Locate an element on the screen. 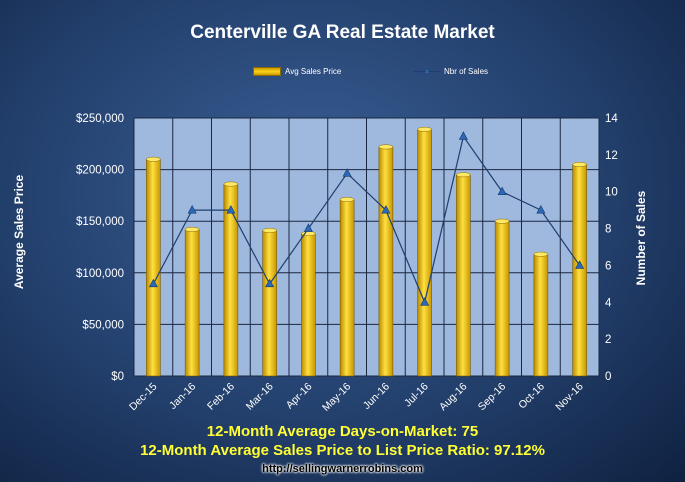 This screenshot has width=685, height=482. legend-line-swatch is located at coordinates (427, 71).